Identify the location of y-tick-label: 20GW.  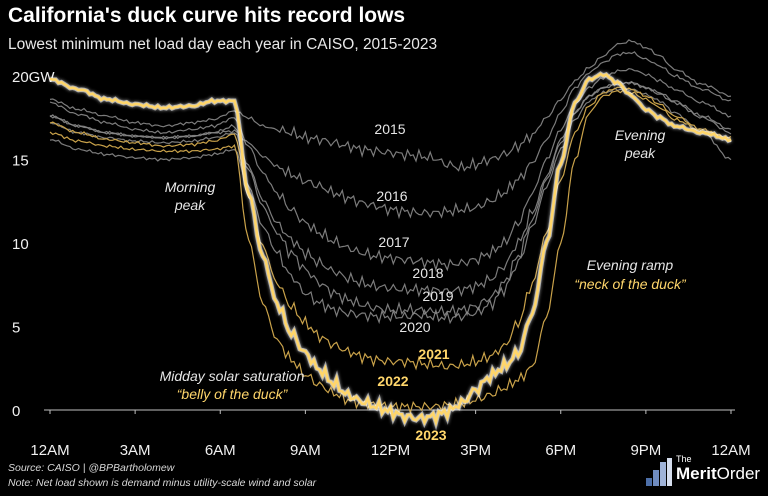
(33, 77).